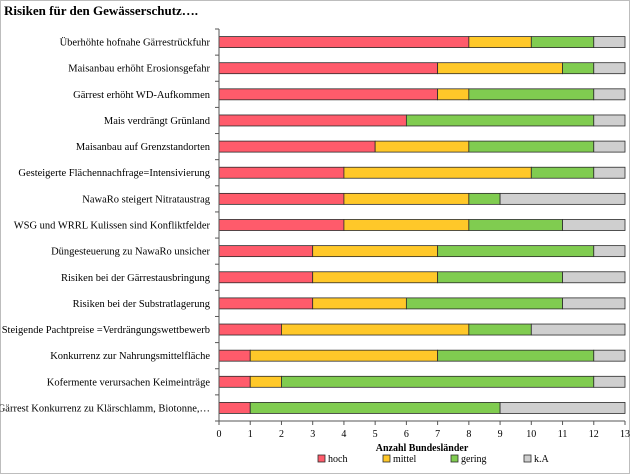 This screenshot has width=630, height=474. What do you see at coordinates (101, 10) in the screenshot?
I see `chart-title: Risiken für den Gewässerschutz….` at bounding box center [101, 10].